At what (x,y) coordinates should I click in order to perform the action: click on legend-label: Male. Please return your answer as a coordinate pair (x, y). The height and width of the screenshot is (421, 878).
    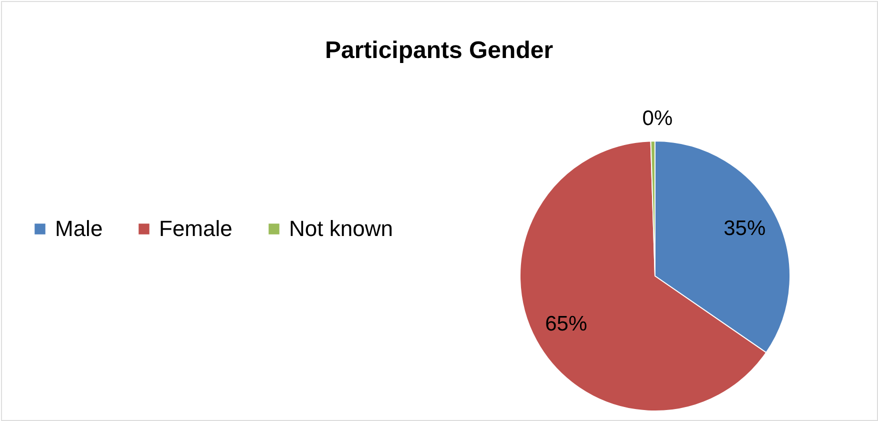
    Looking at the image, I should click on (79, 228).